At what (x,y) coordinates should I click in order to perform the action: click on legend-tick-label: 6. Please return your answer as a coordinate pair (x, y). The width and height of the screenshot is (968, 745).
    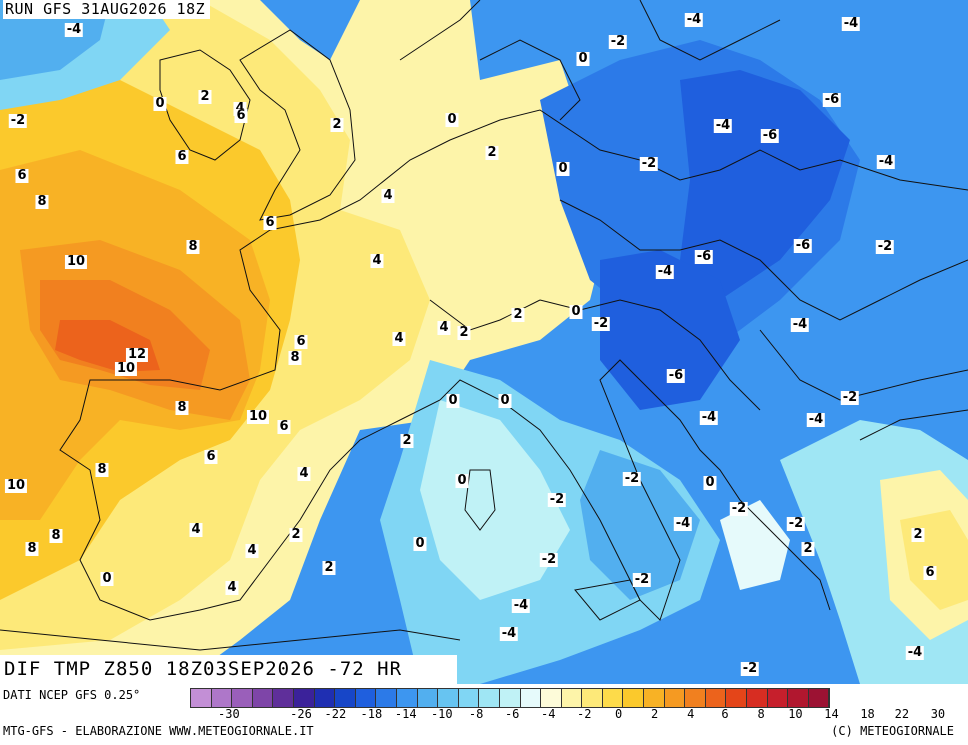
    Looking at the image, I should click on (725, 714).